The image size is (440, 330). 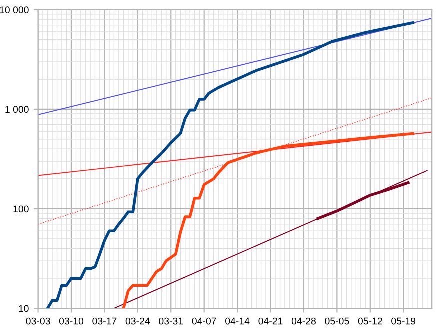 What do you see at coordinates (38, 321) in the screenshot?
I see `x-tick-label: 03-03` at bounding box center [38, 321].